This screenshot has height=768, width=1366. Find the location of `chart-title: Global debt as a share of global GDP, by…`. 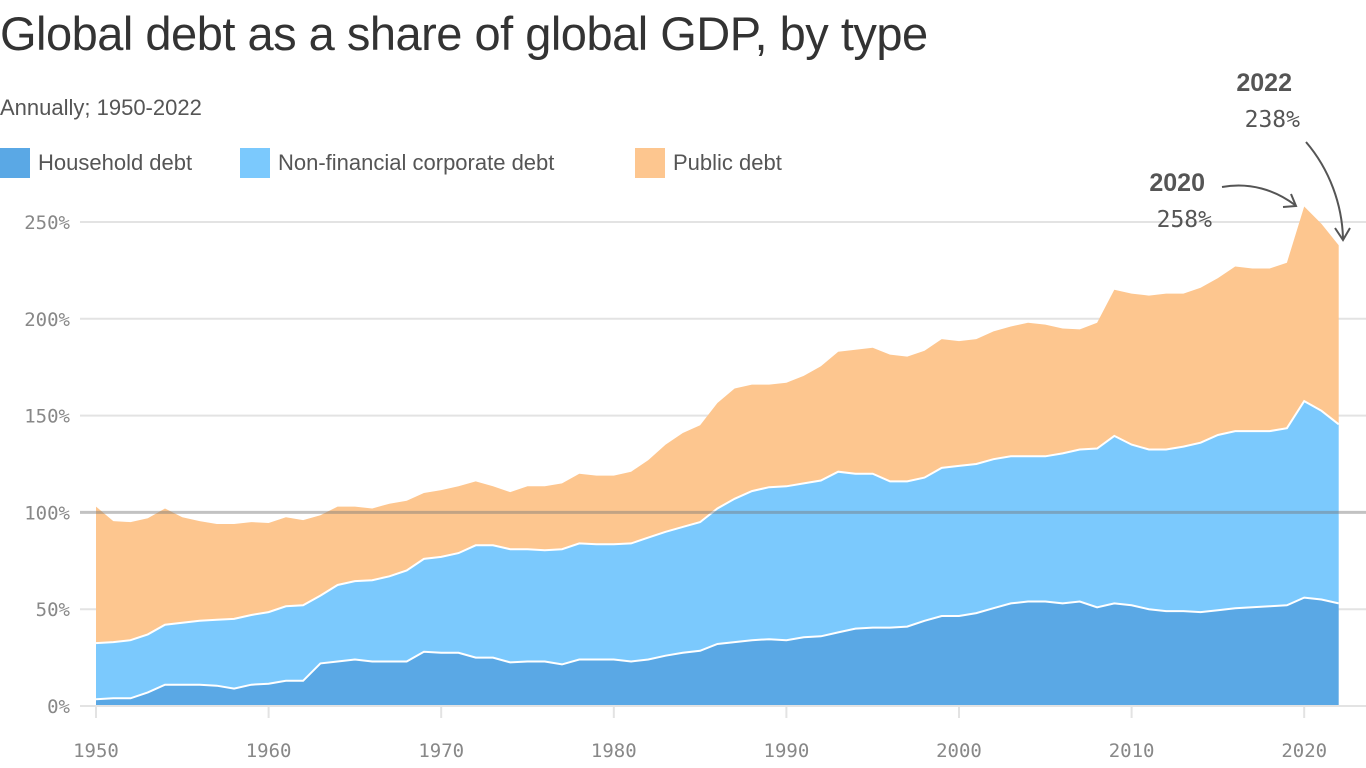

chart-title: Global debt as a share of global GDP, by… is located at coordinates (464, 33).